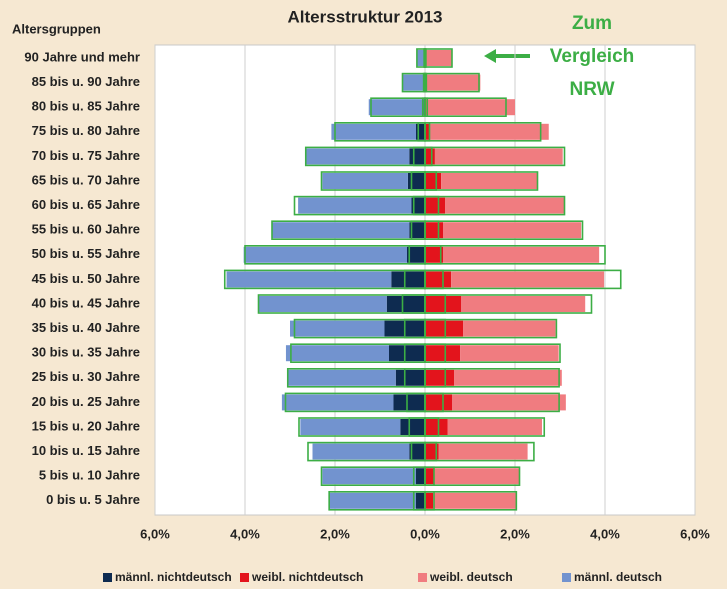 The height and width of the screenshot is (589, 727). Describe the element at coordinates (86, 229) in the screenshot. I see `y-tick-label: 55 bis u. 60 Jahre` at that location.